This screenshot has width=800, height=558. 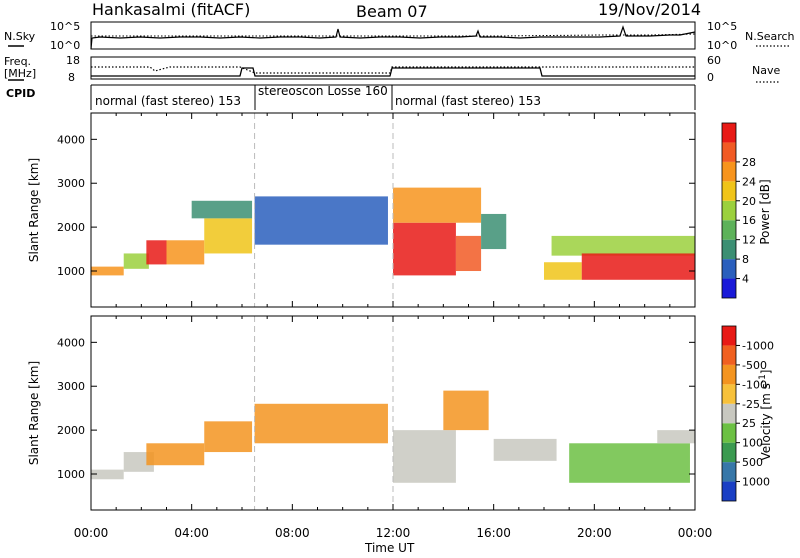 I want to click on velocity-colorbar-label-end: ], so click(x=766, y=372).